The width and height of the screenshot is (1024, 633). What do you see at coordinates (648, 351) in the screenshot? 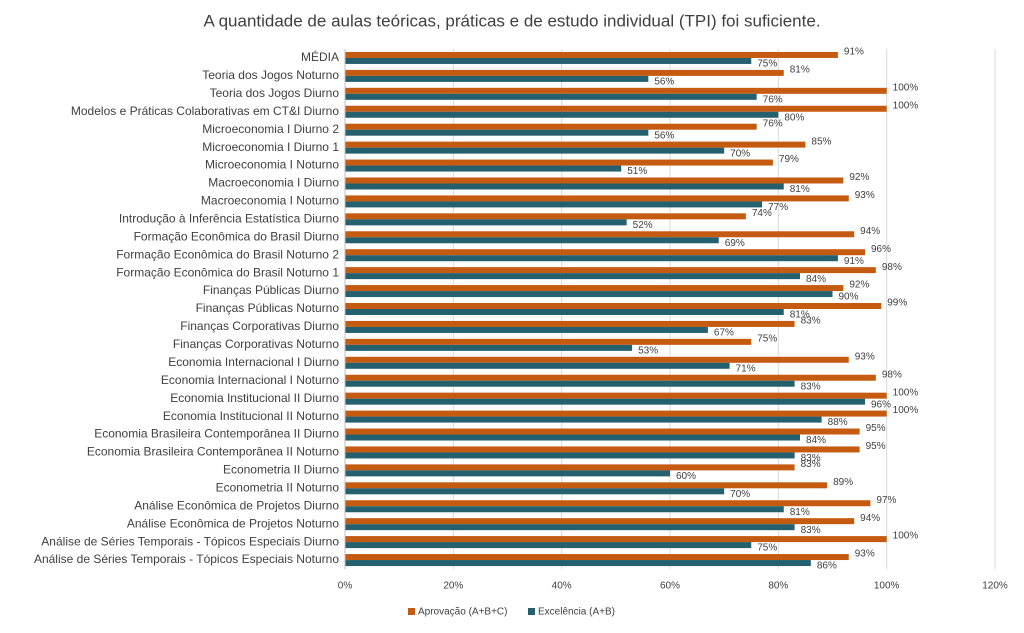
I see `data-label: 53%` at bounding box center [648, 351].